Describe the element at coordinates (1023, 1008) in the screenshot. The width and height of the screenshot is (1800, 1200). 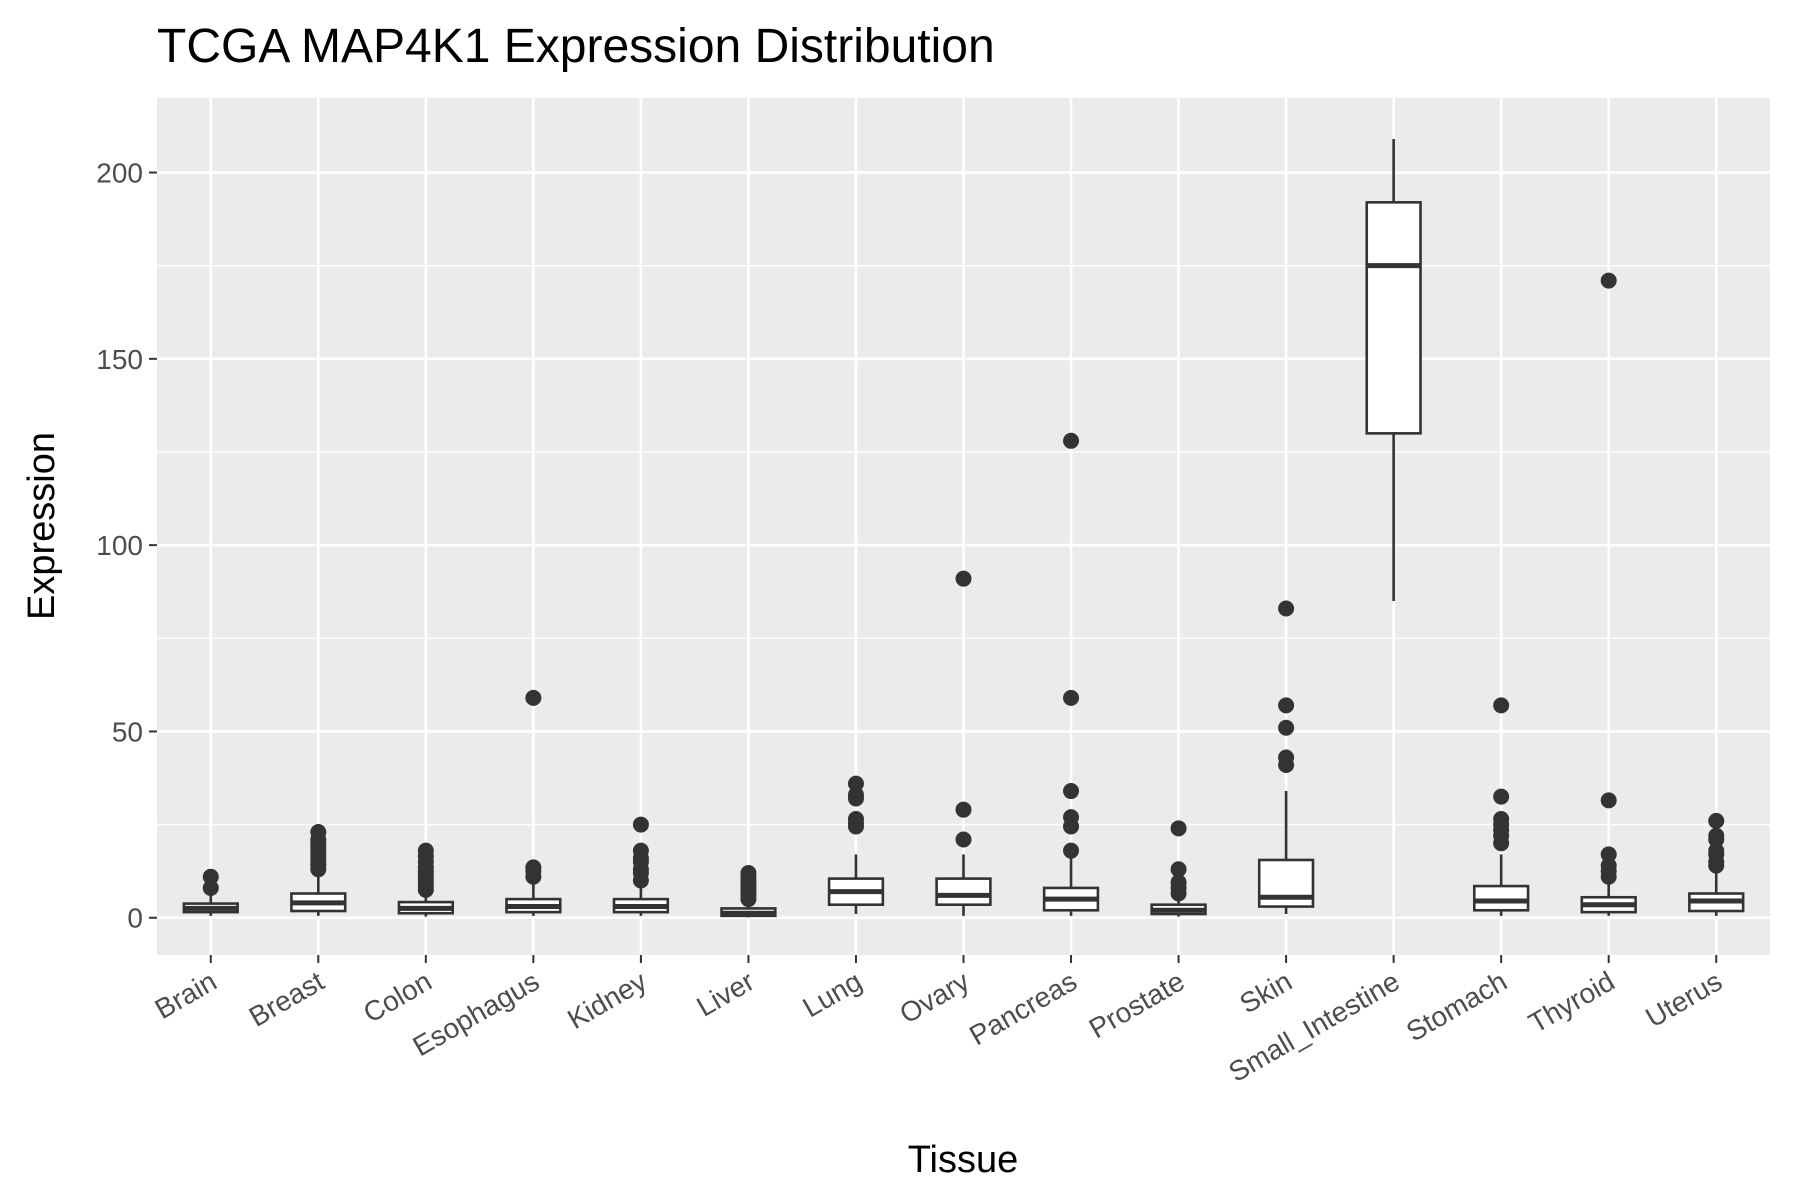
I see `x-tick-label: Pancreas` at that location.